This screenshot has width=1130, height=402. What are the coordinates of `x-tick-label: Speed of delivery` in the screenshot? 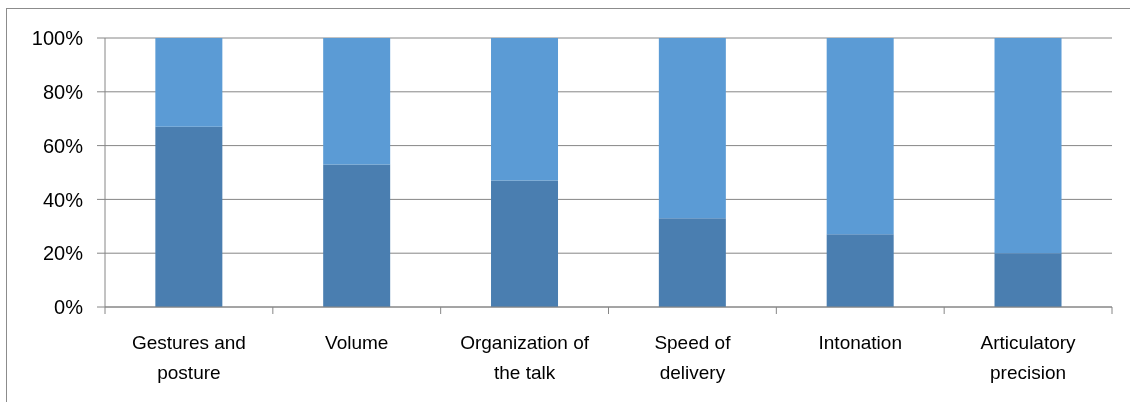 It's located at (693, 357).